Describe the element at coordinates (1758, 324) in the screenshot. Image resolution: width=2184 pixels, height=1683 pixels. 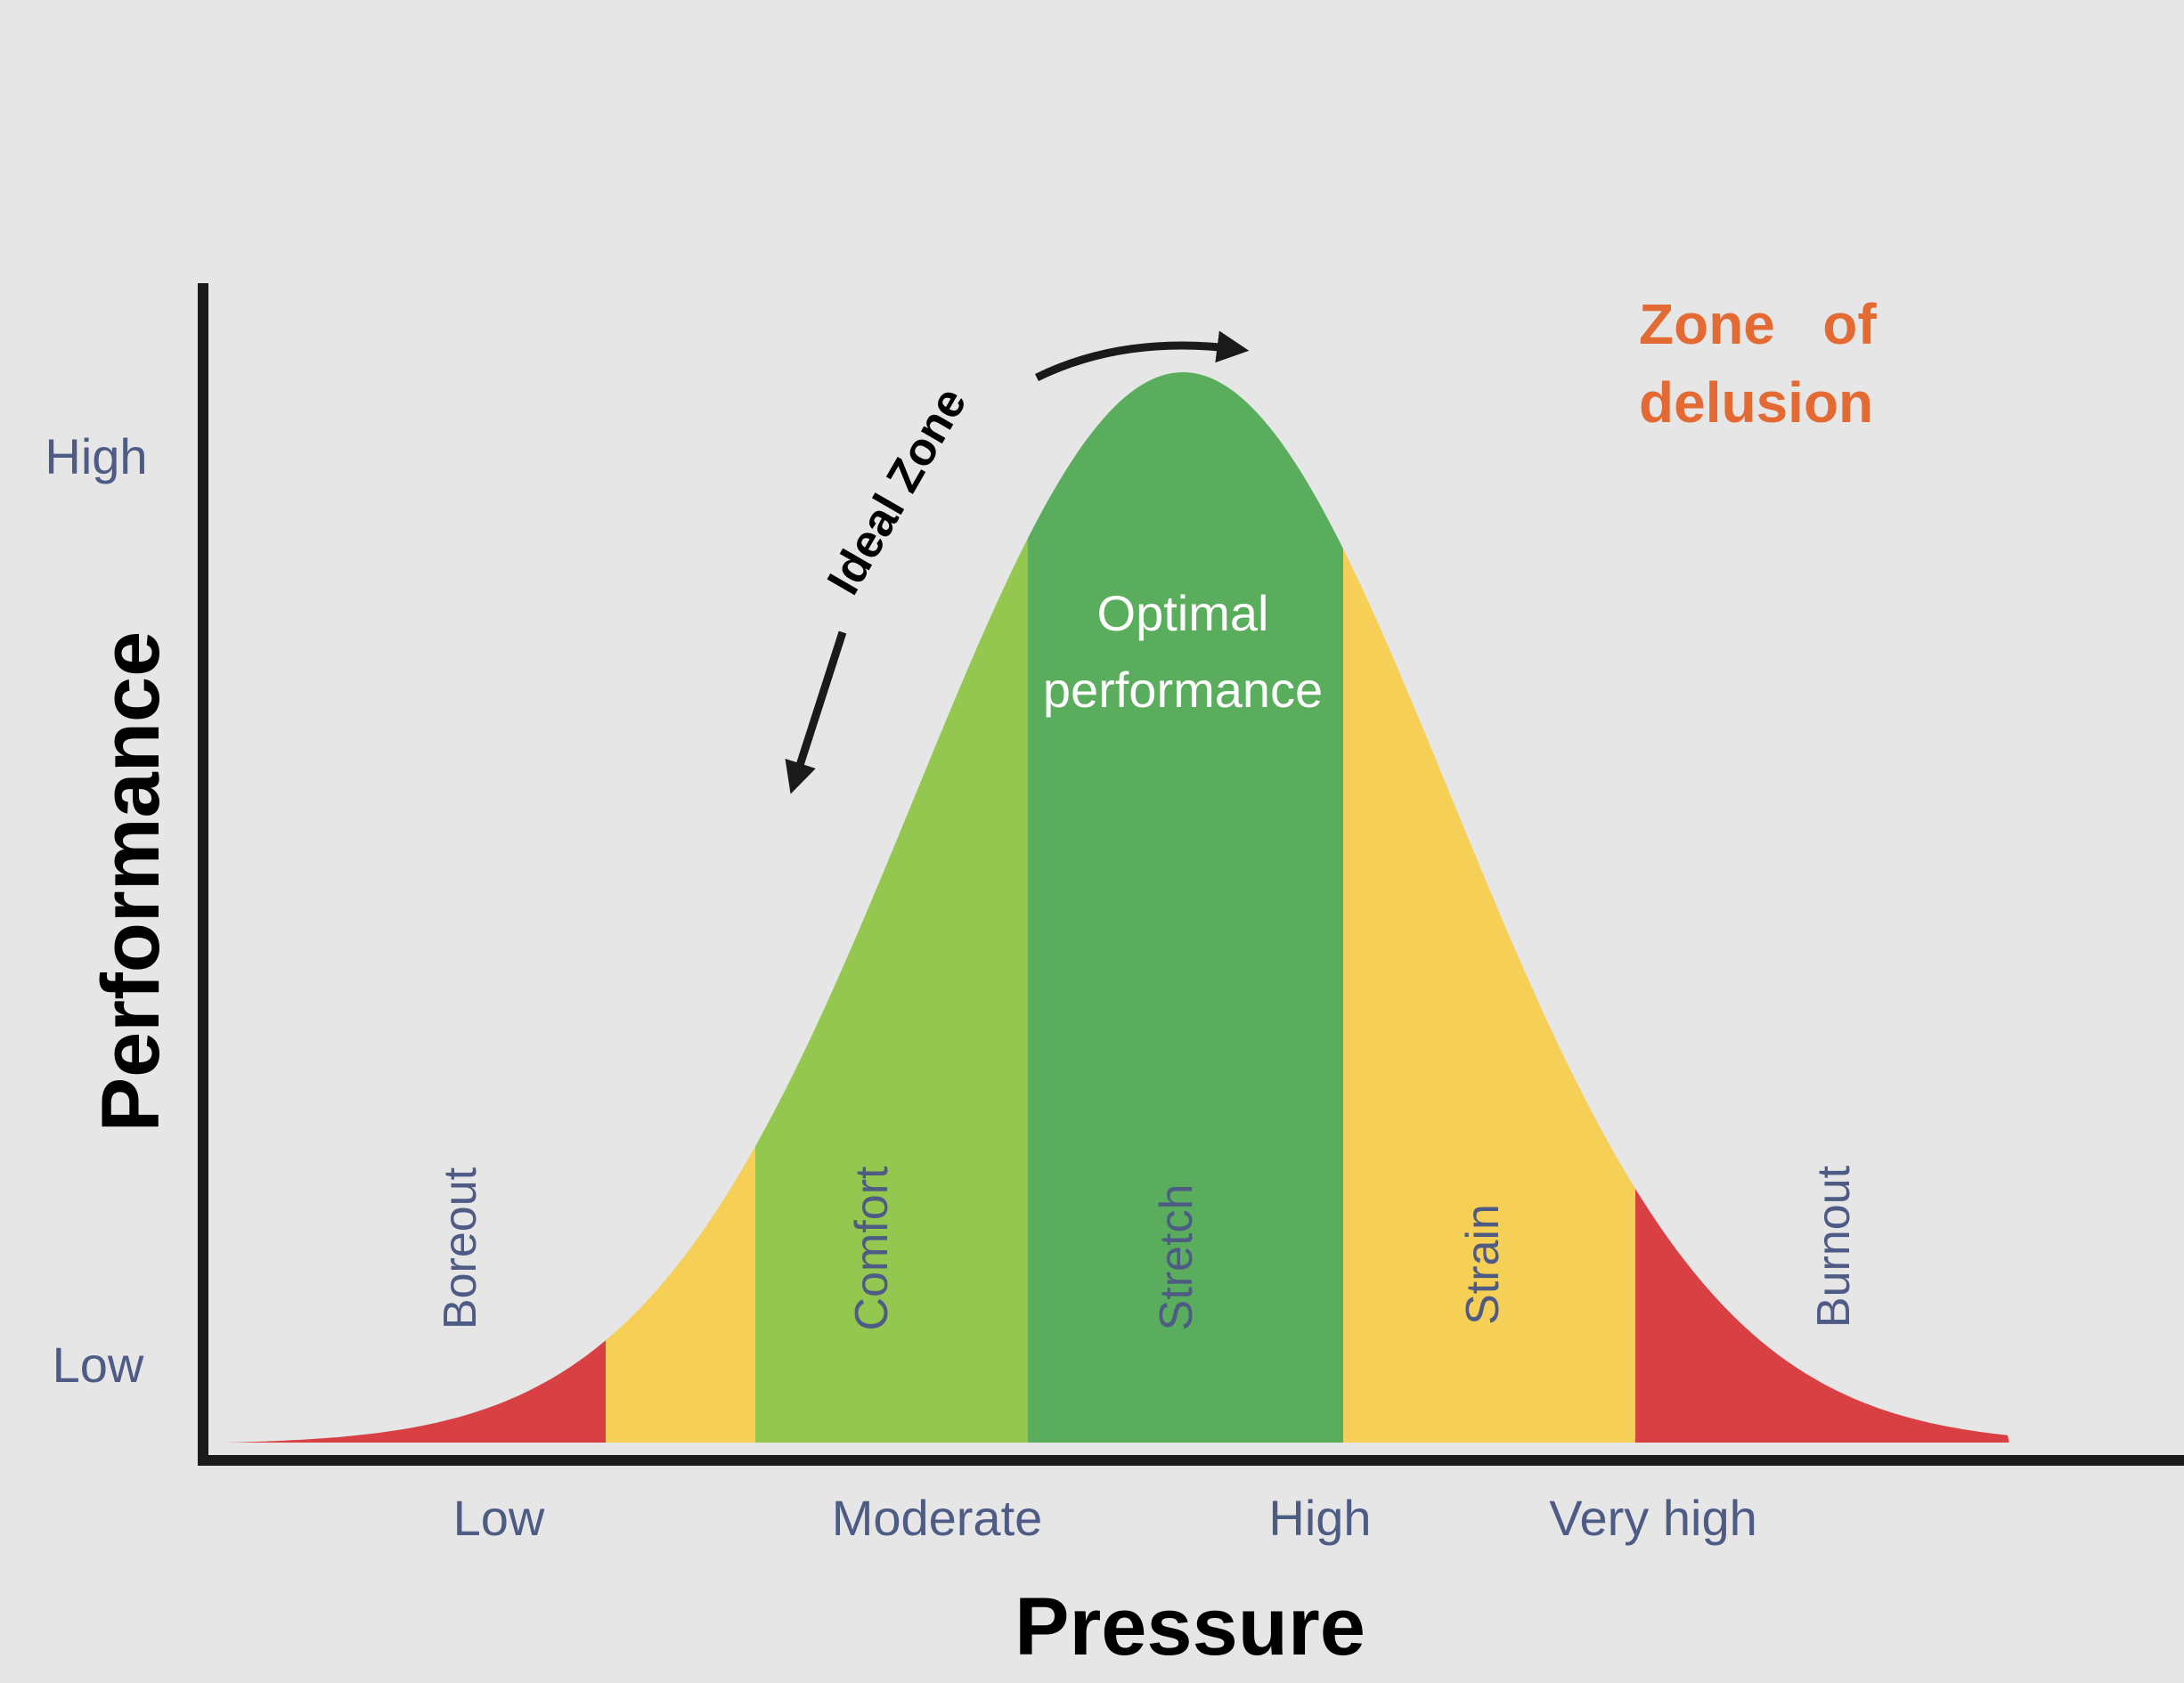
I see `delusion-label-line1: Zone of` at that location.